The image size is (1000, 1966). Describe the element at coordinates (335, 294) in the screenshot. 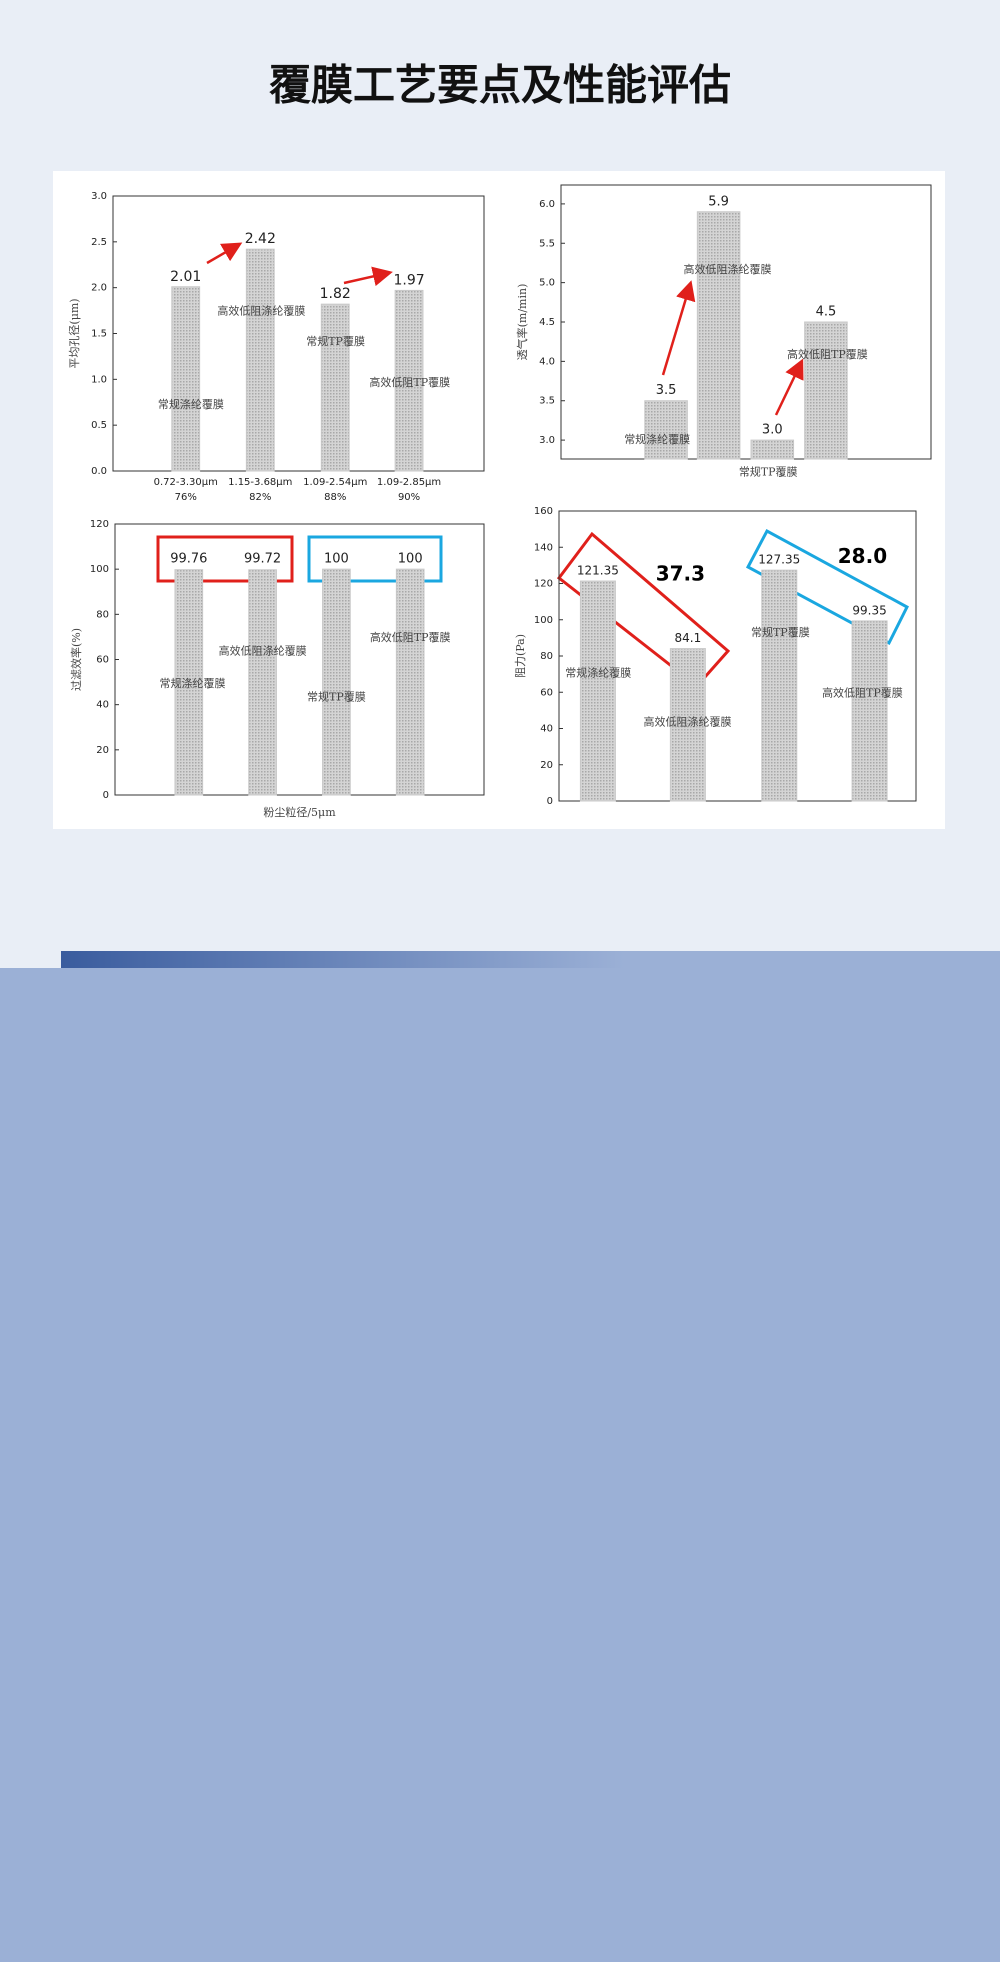

I see `value-label: 1.82` at that location.